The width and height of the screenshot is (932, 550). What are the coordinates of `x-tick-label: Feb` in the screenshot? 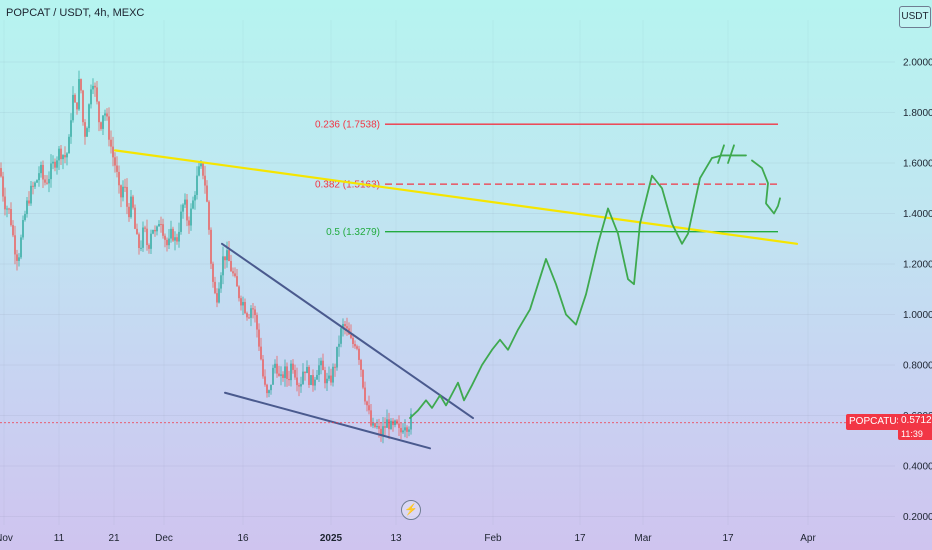 It's located at (493, 538).